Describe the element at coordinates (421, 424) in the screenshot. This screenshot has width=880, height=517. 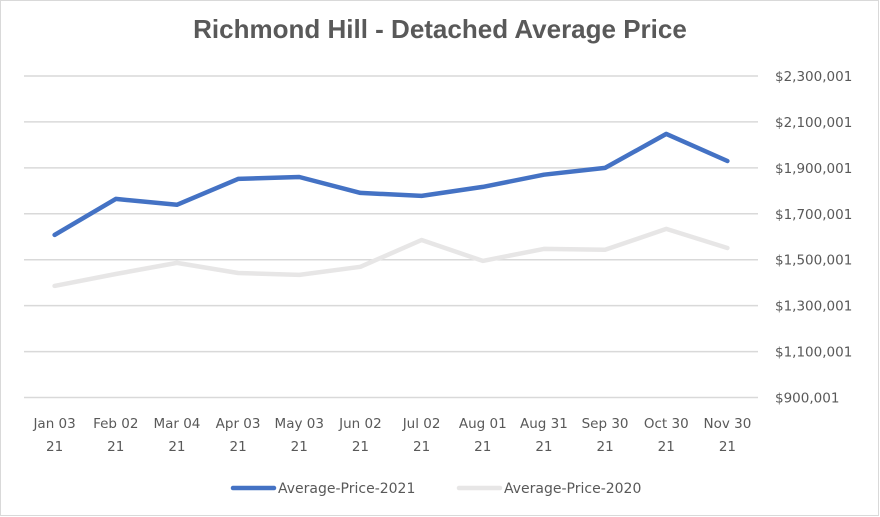
I see `x-tick-label: Jul 02` at that location.